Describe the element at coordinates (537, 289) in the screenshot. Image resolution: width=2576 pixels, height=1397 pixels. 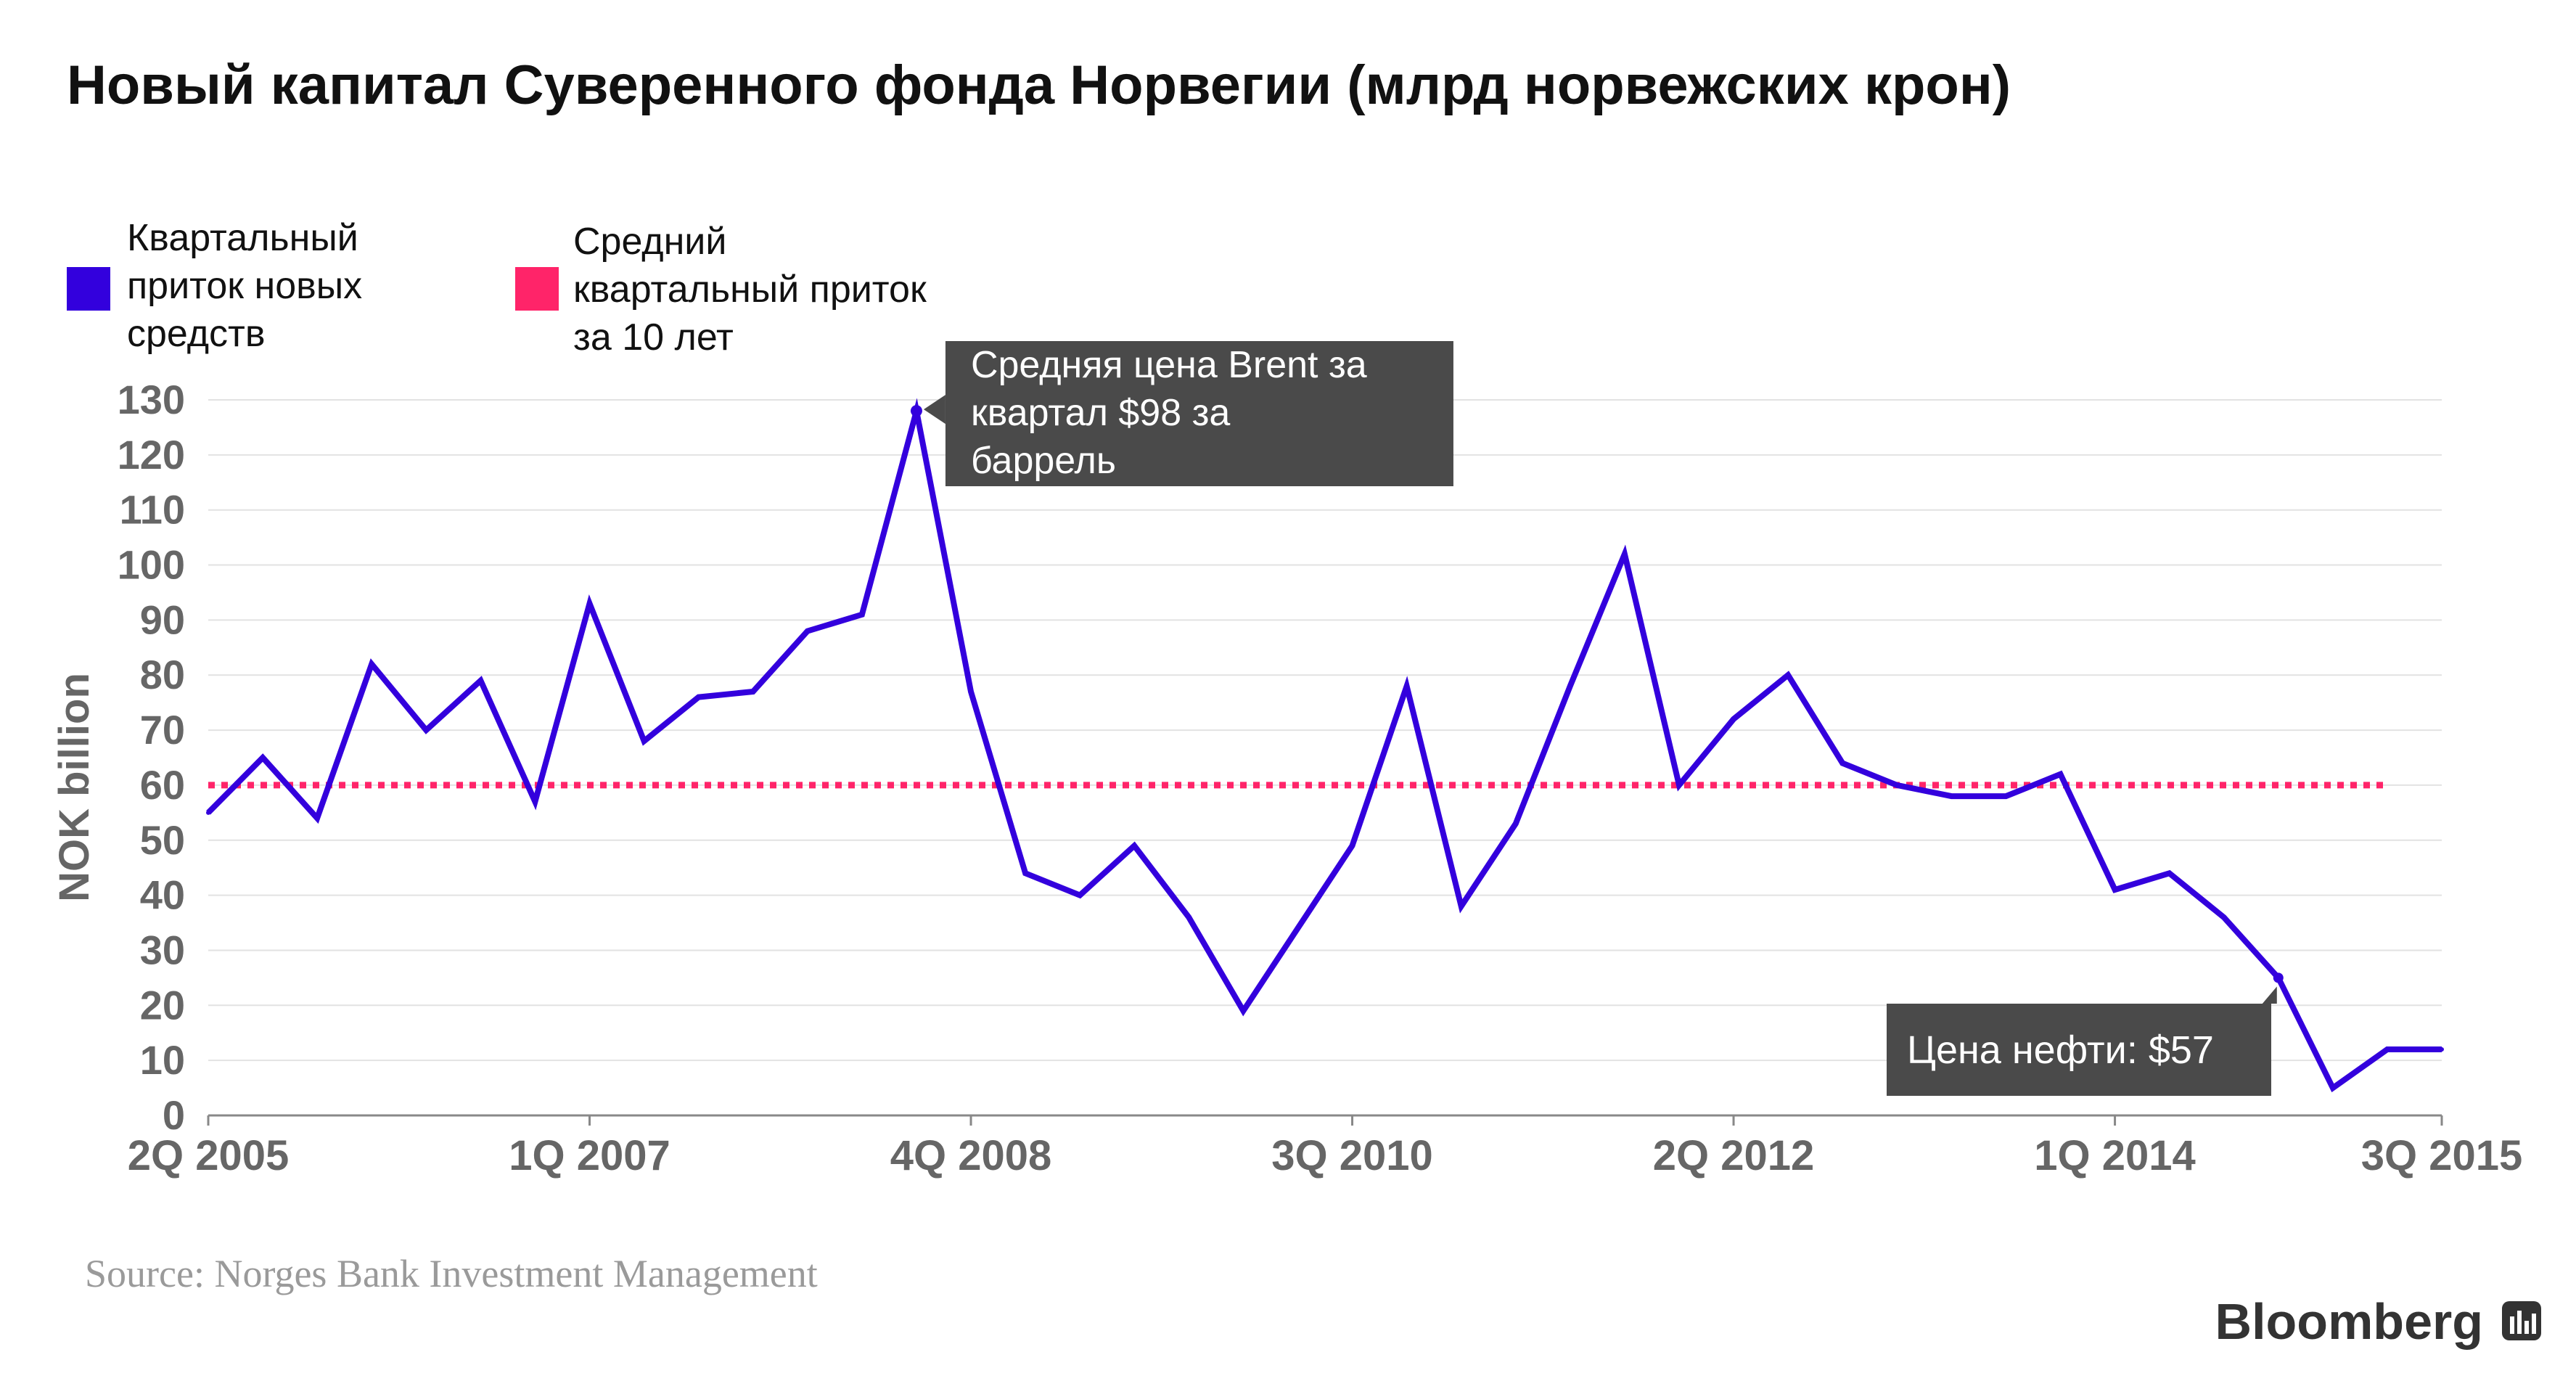
I see `legend-swatch-average` at that location.